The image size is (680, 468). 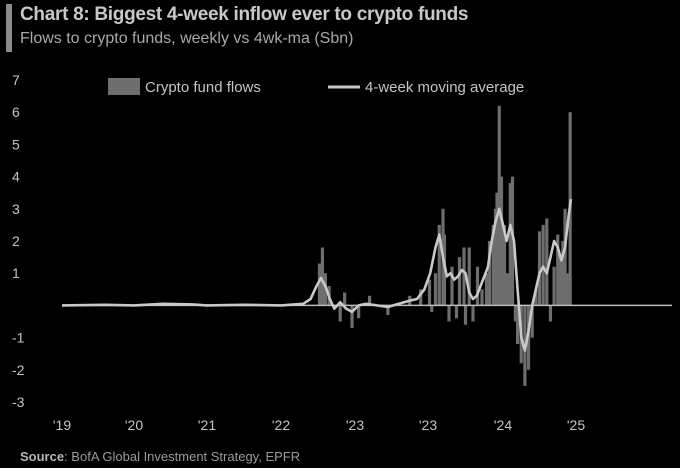 I want to click on y-tick-label: 2, so click(x=16, y=241).